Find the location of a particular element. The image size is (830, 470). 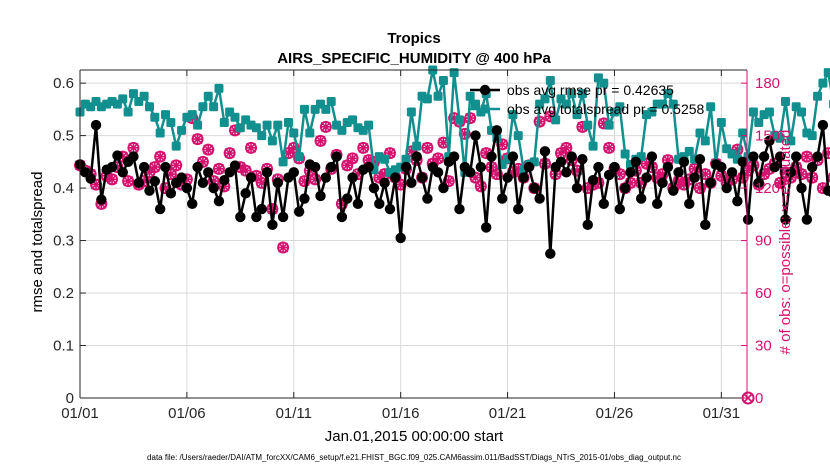

y-tick-label: 0 is located at coordinates (70, 398).